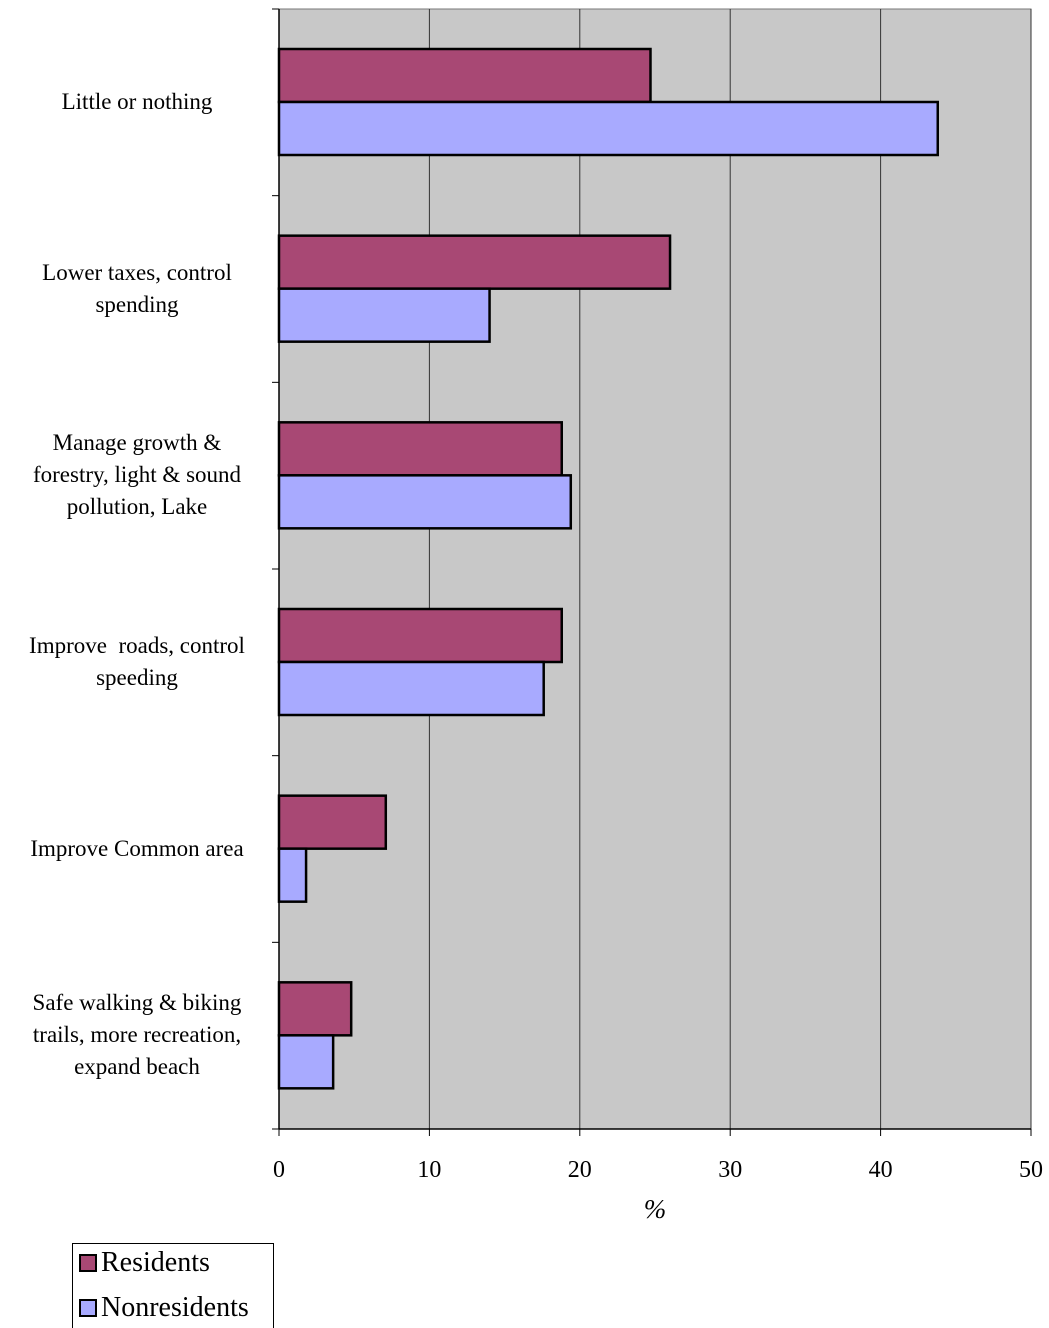 The height and width of the screenshot is (1328, 1049). Describe the element at coordinates (88, 1263) in the screenshot. I see `legend-swatch-residents` at that location.